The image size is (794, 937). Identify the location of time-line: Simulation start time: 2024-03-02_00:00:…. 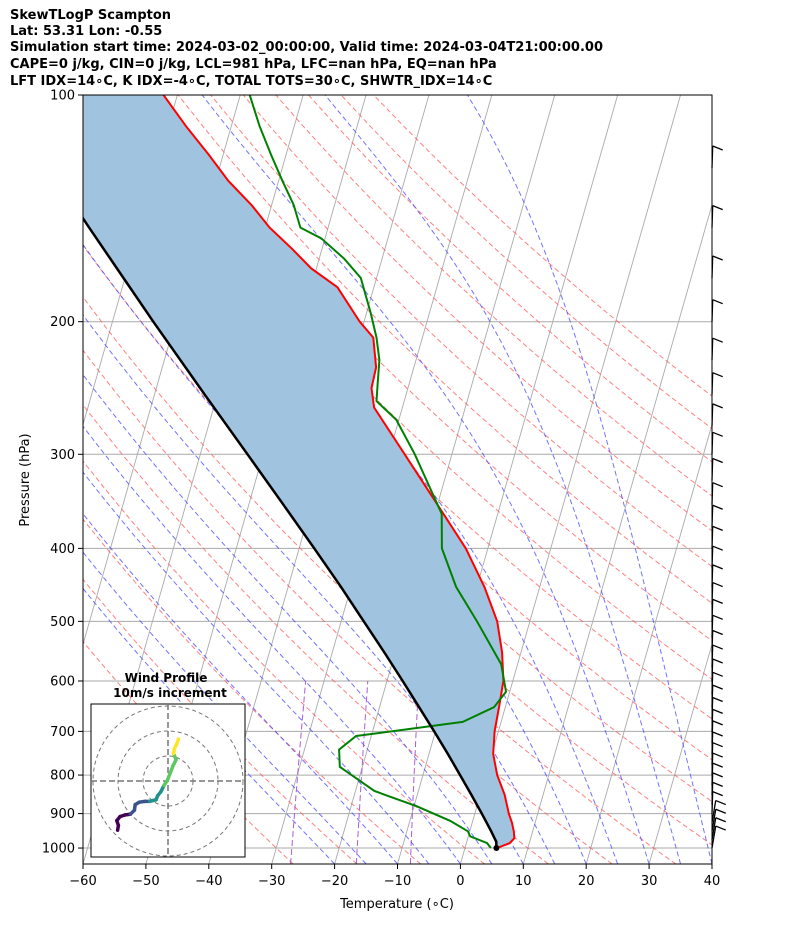
(306, 47).